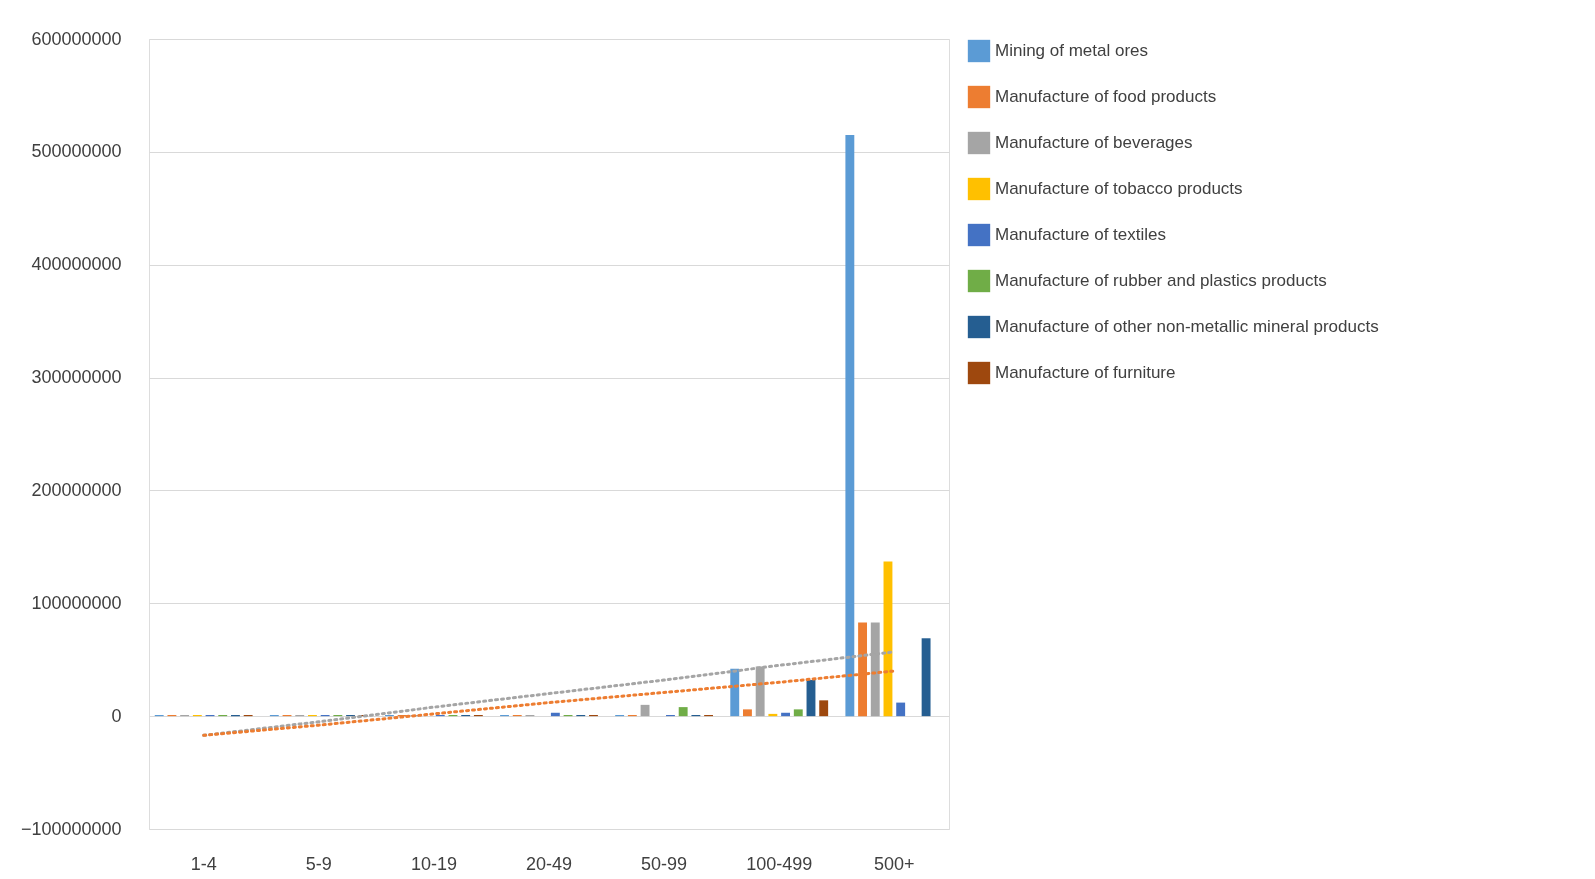 The image size is (1595, 879). Describe the element at coordinates (76, 151) in the screenshot. I see `y-tick-label: 500000000` at that location.